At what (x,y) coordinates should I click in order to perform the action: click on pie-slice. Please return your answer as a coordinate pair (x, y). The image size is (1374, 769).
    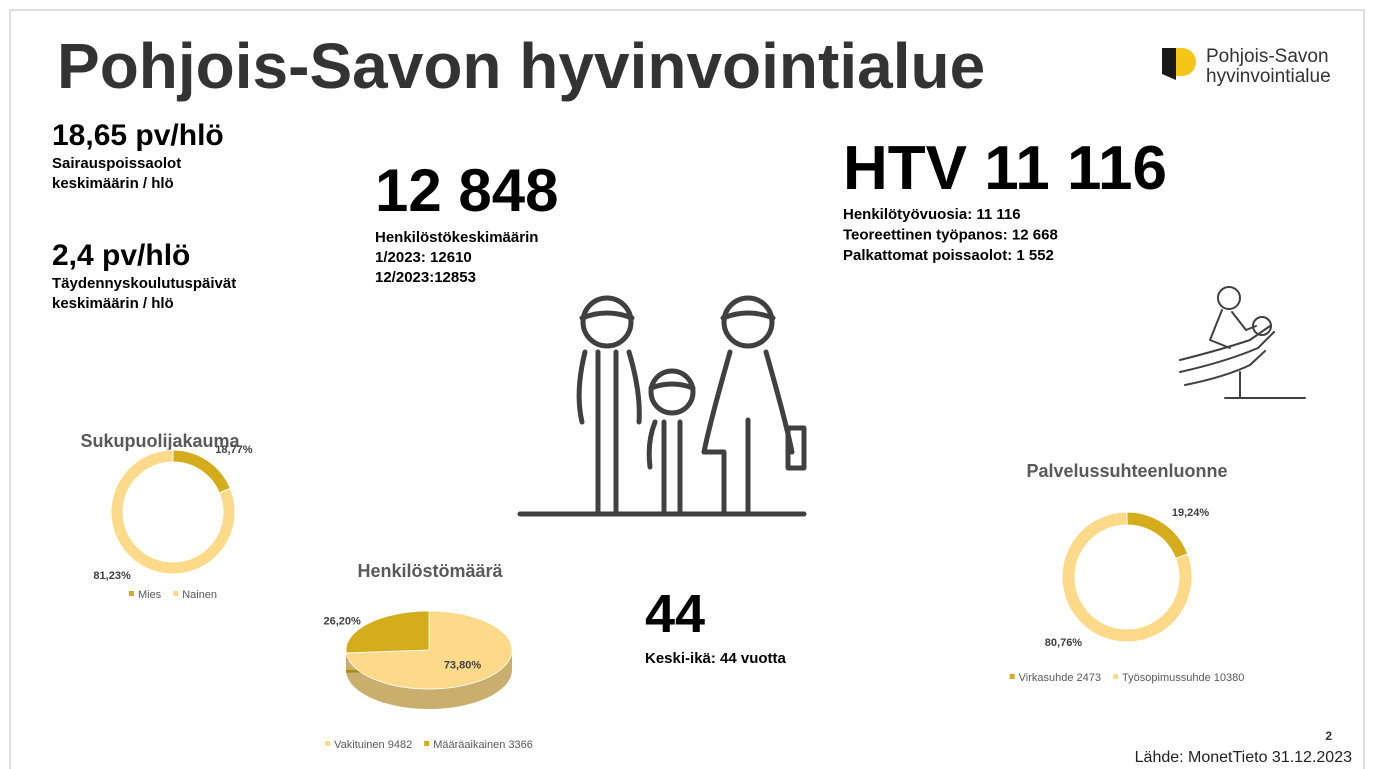
    Looking at the image, I should click on (387, 632).